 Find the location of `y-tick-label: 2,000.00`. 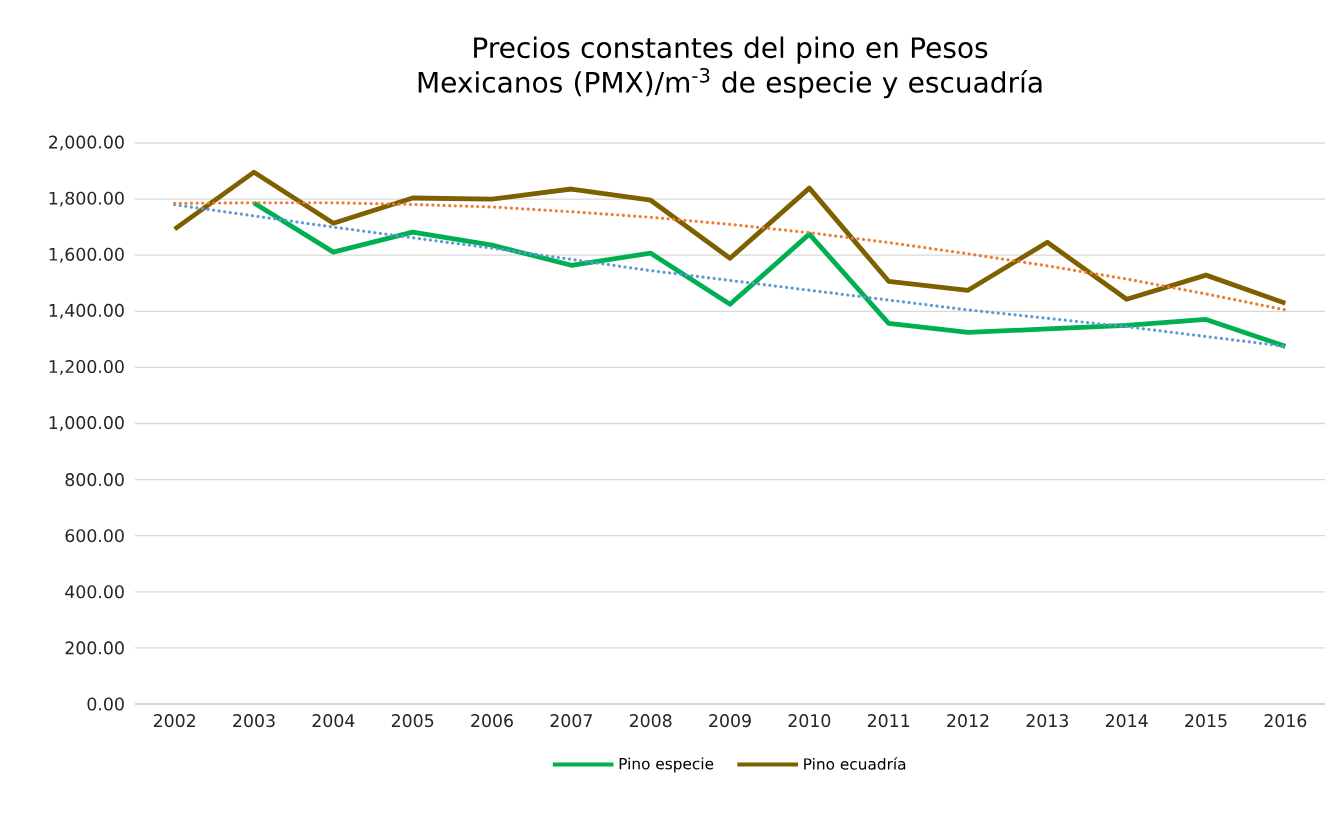

y-tick-label: 2,000.00 is located at coordinates (86, 143).